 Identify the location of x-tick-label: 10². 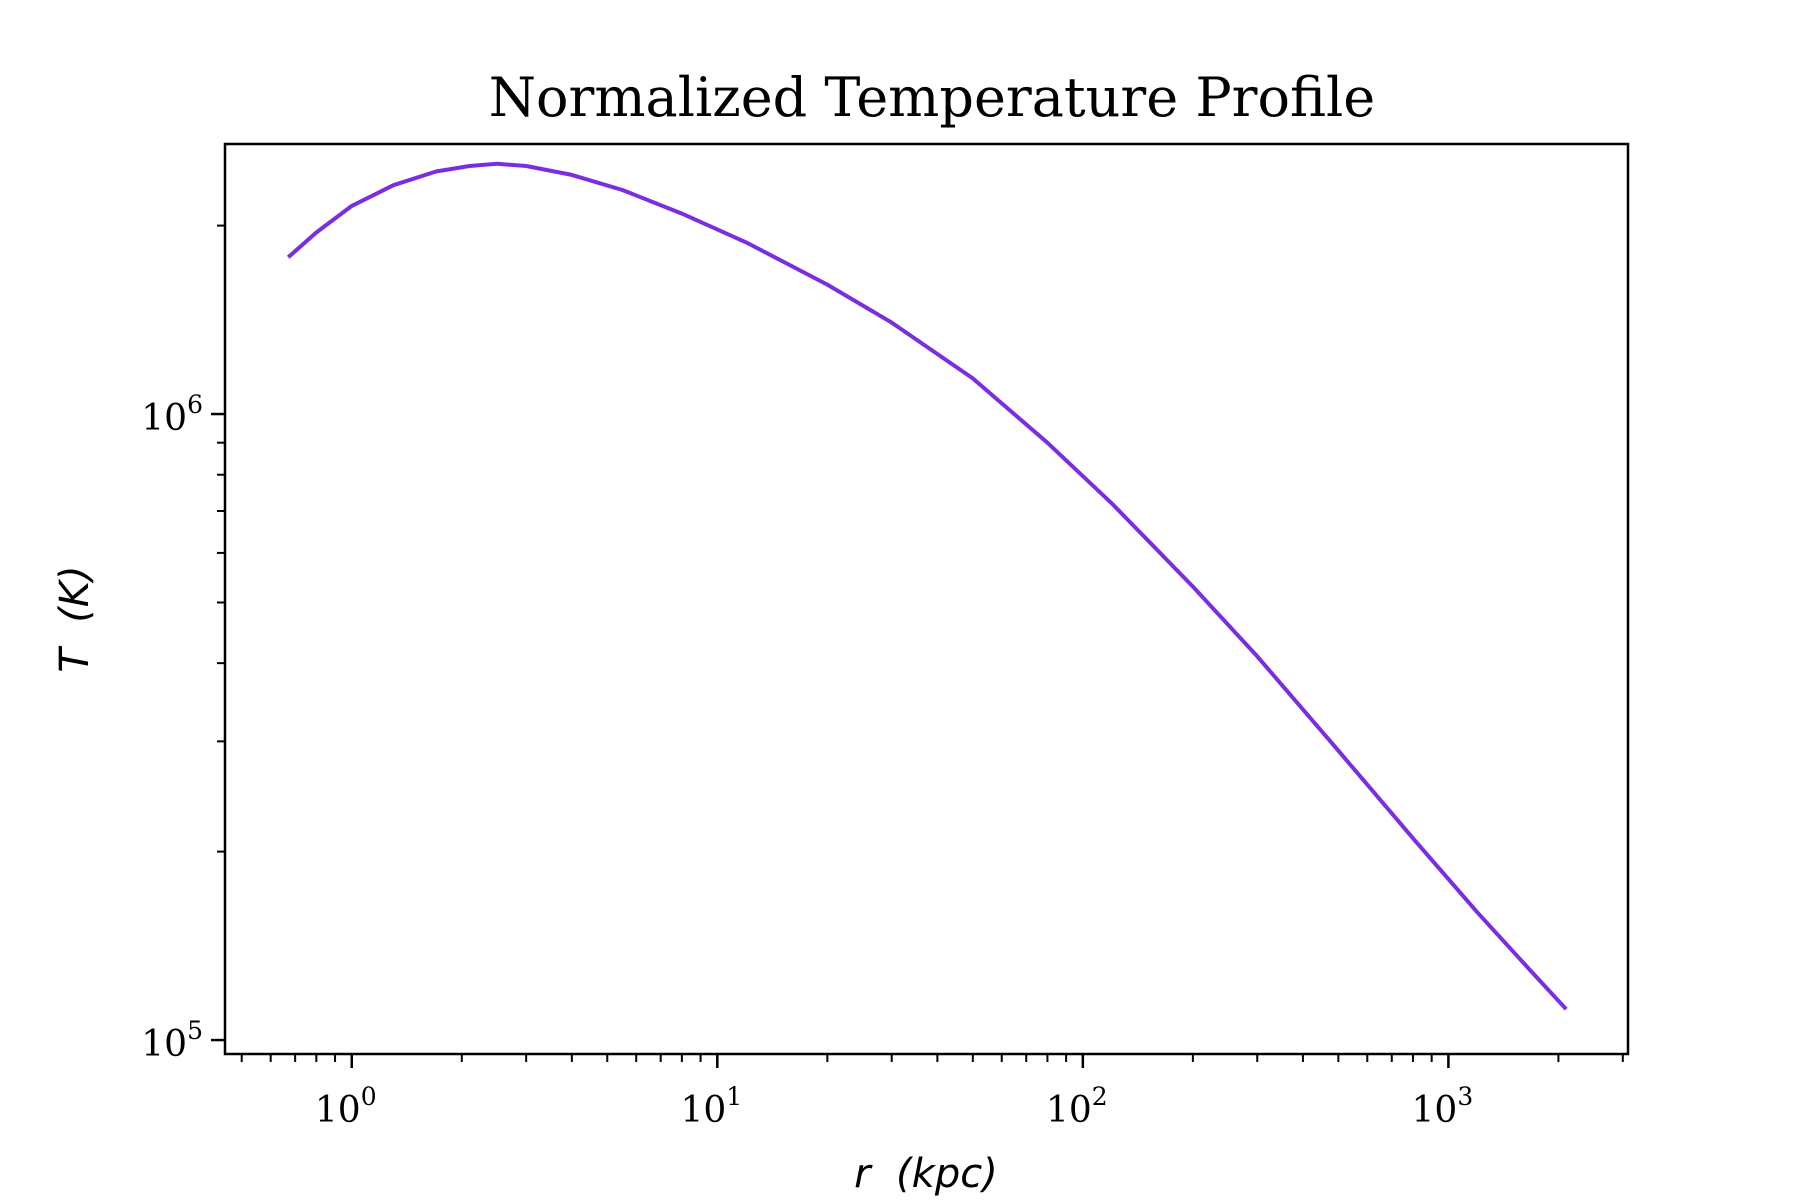
(1077, 1106).